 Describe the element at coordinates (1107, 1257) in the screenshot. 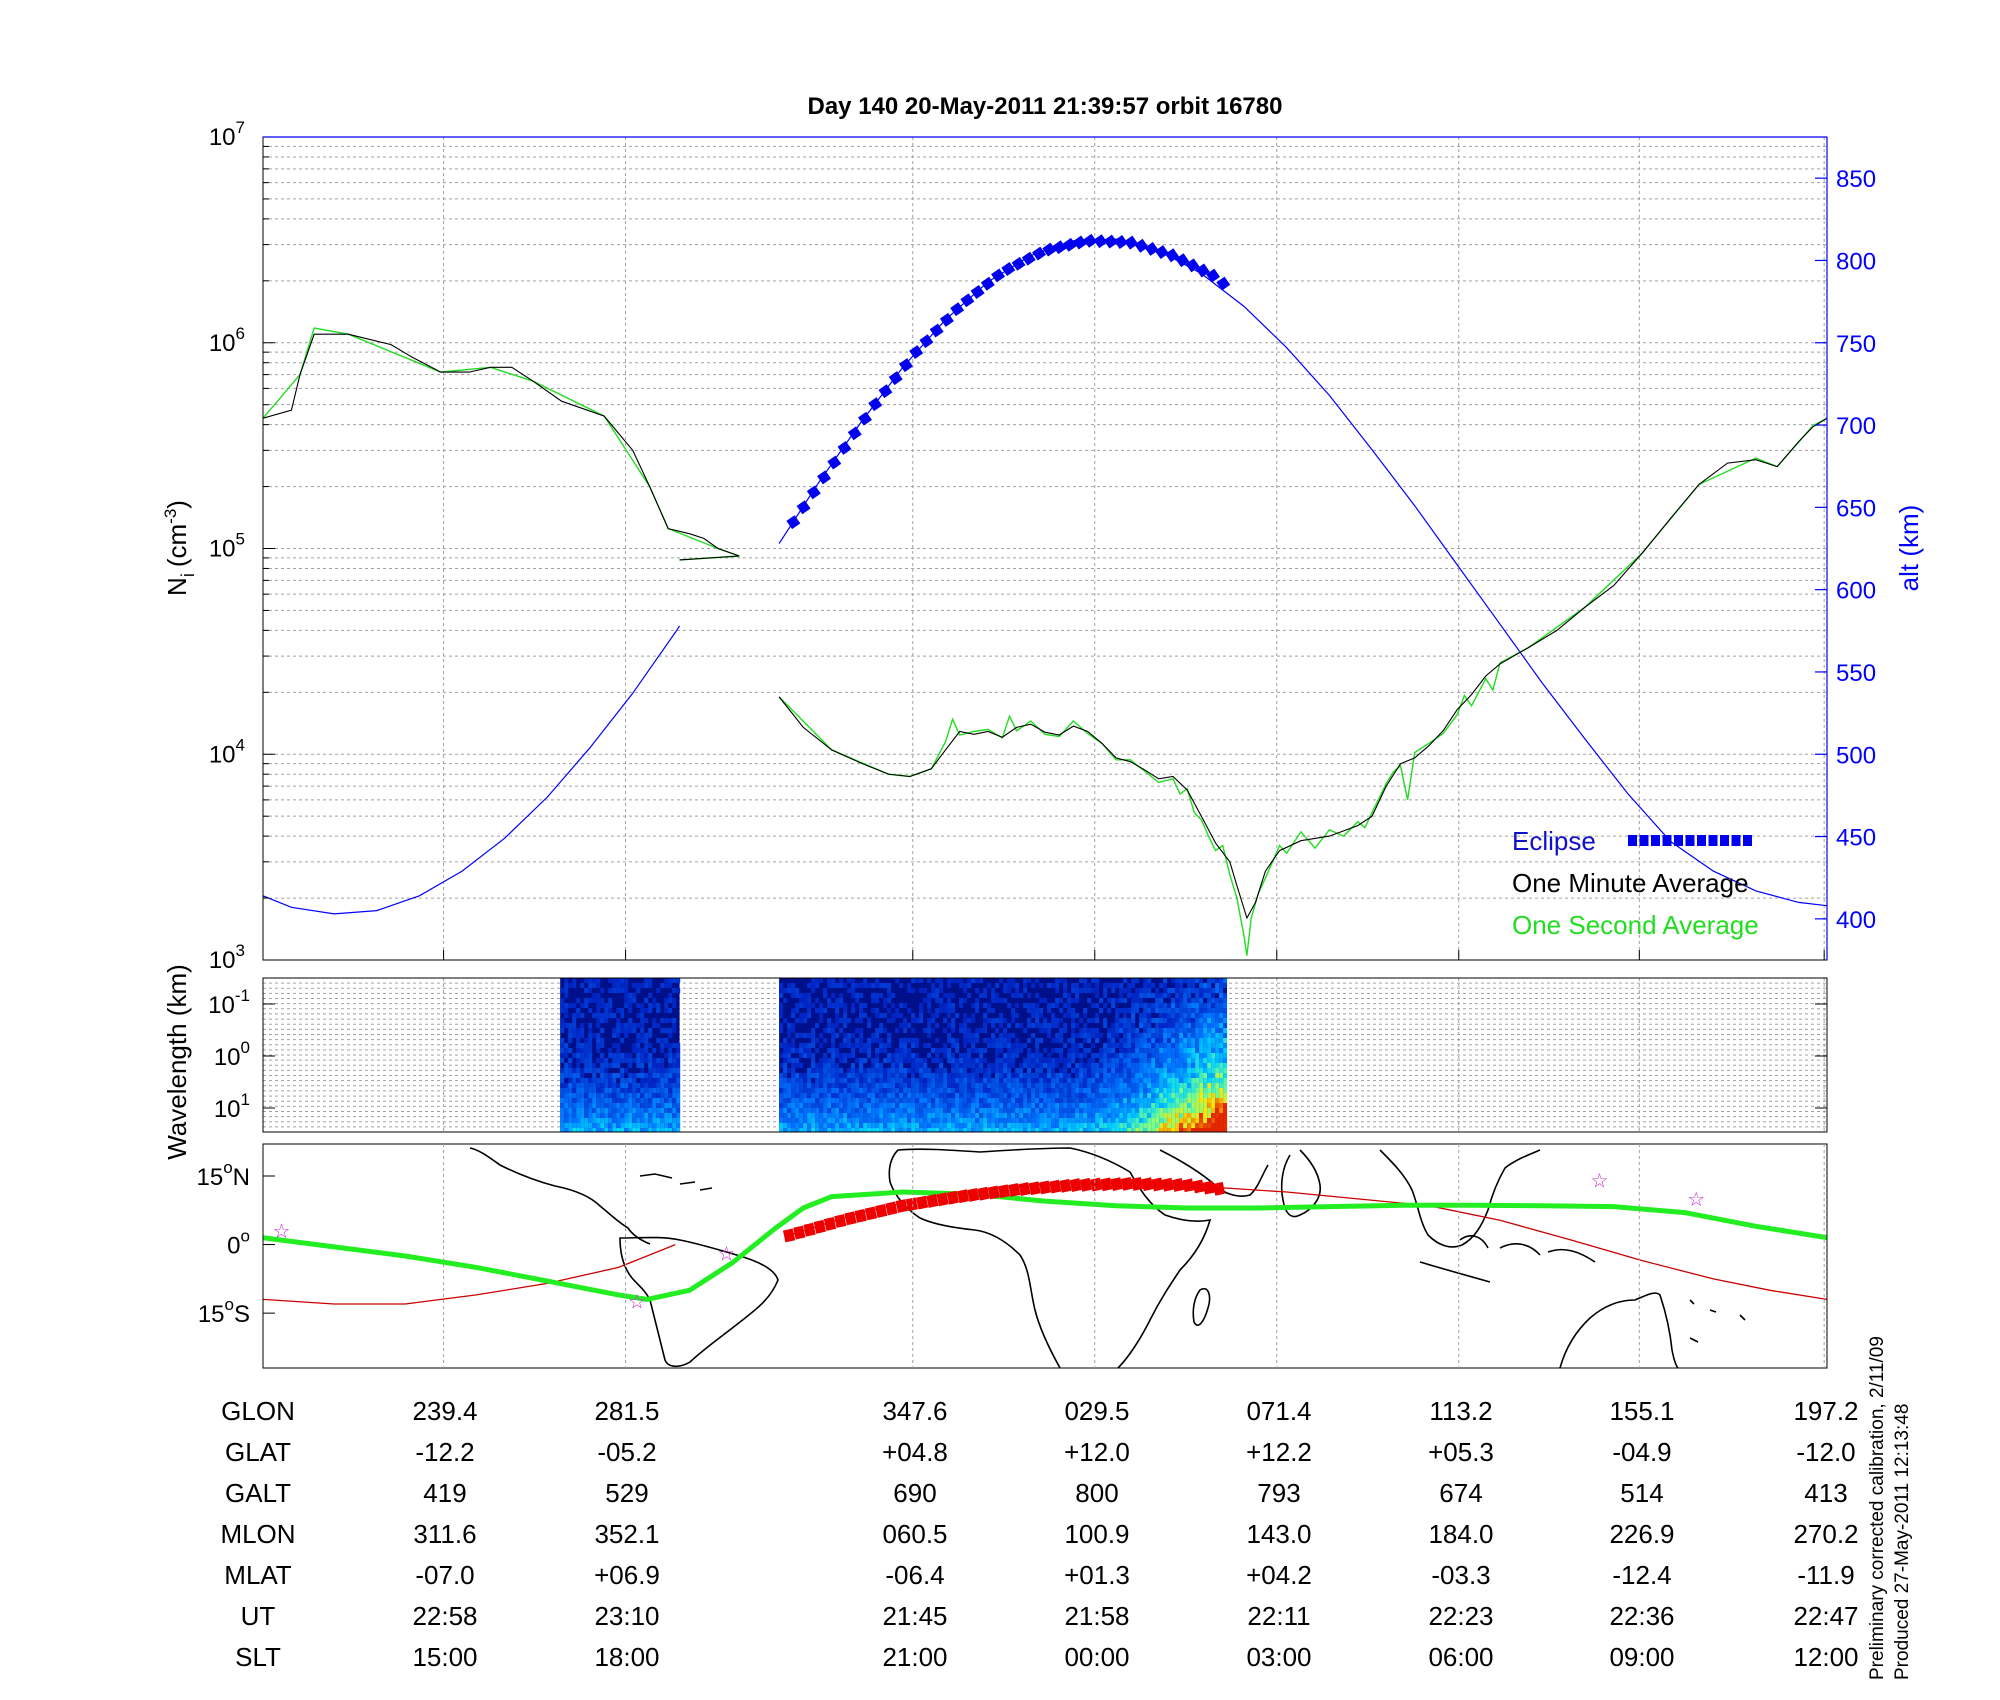

I see `continent-outlines` at that location.